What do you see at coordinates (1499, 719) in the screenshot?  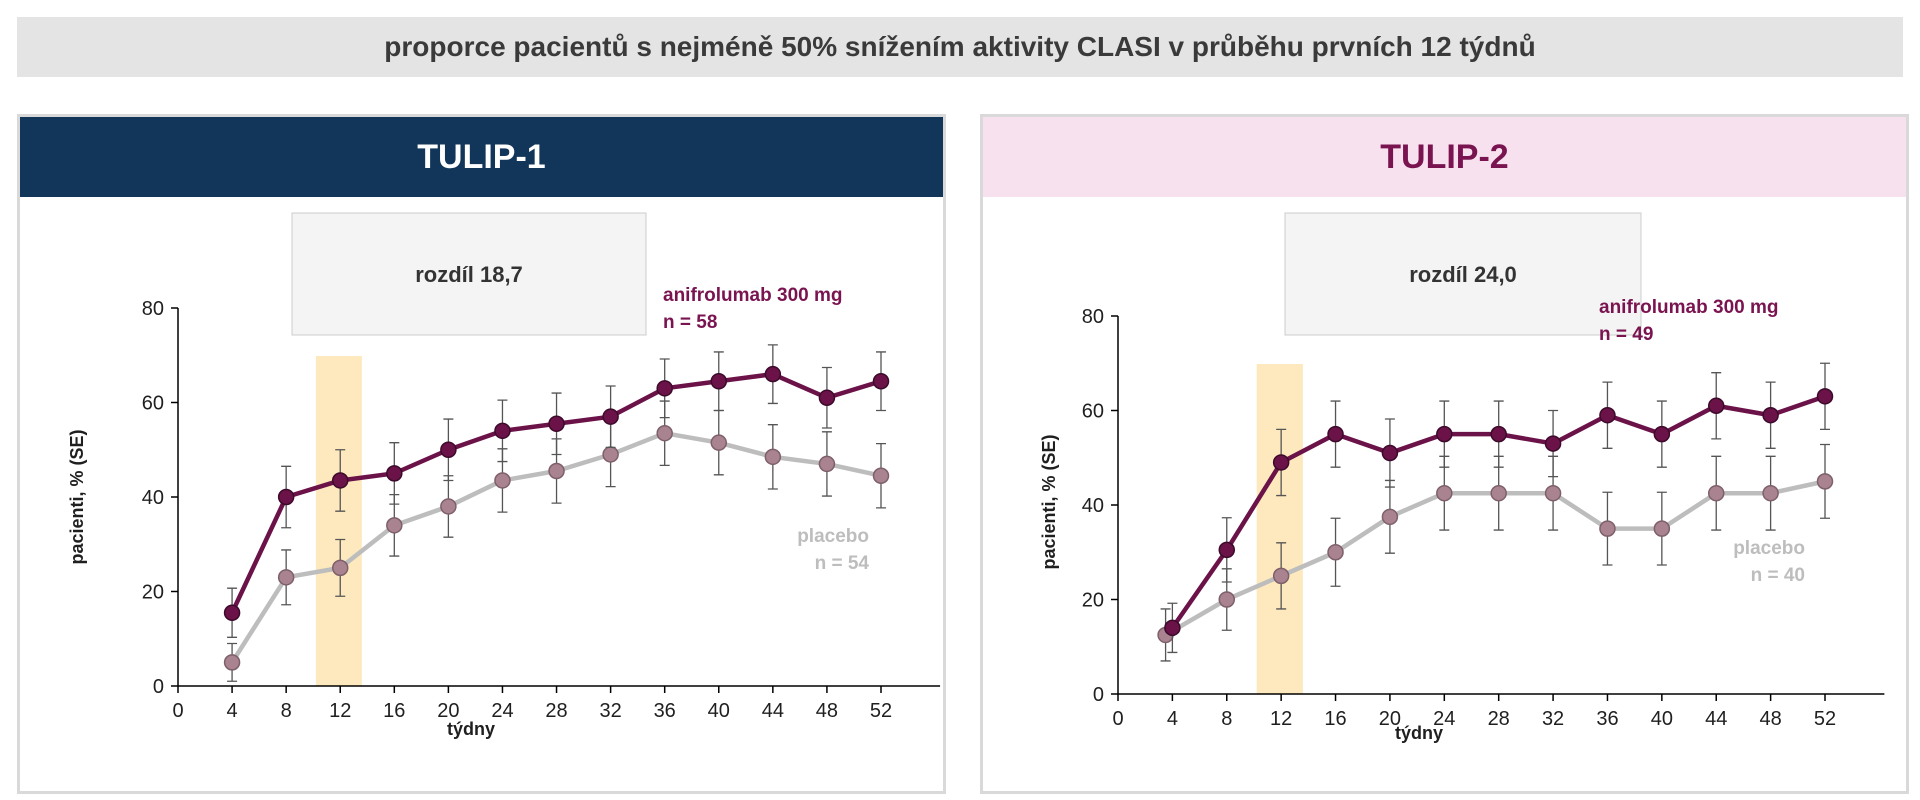 I see `x-tick-label: 28` at bounding box center [1499, 719].